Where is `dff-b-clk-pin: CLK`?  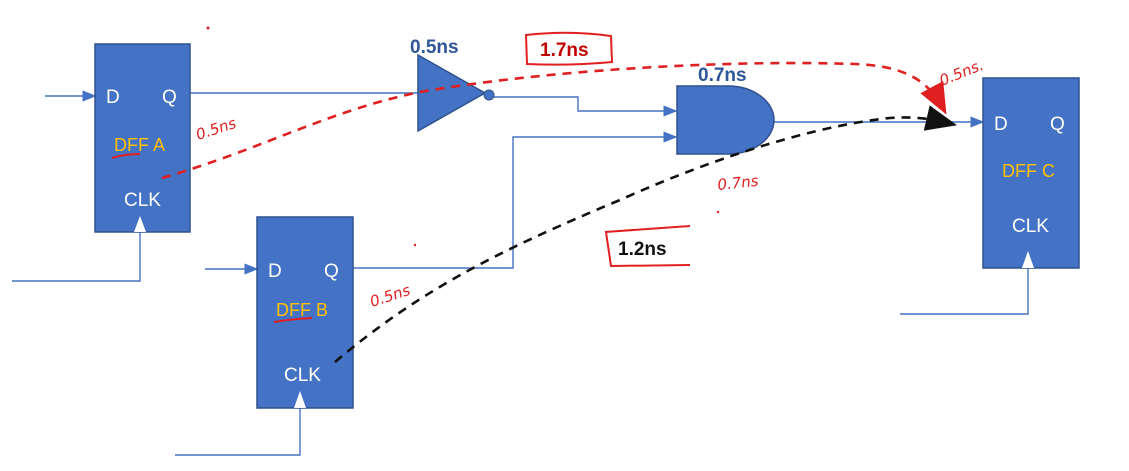 dff-b-clk-pin: CLK is located at coordinates (302, 375).